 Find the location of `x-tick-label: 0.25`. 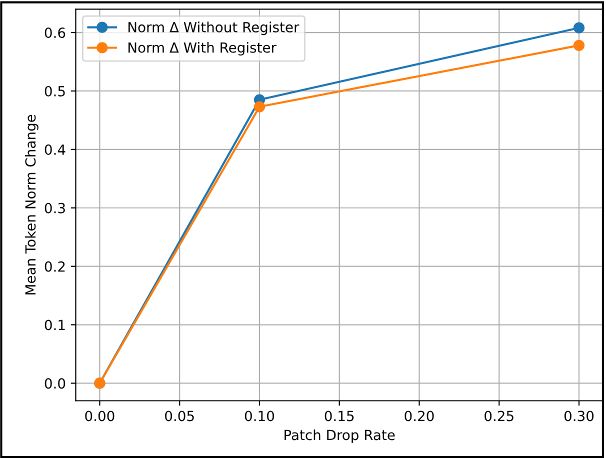

x-tick-label: 0.25 is located at coordinates (499, 416).